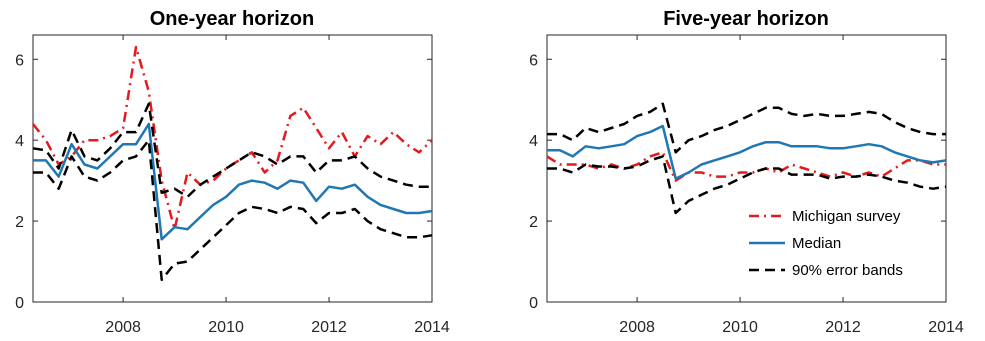 This screenshot has height=341, width=985. What do you see at coordinates (746, 19) in the screenshot?
I see `chart-title: Five-year horizon` at bounding box center [746, 19].